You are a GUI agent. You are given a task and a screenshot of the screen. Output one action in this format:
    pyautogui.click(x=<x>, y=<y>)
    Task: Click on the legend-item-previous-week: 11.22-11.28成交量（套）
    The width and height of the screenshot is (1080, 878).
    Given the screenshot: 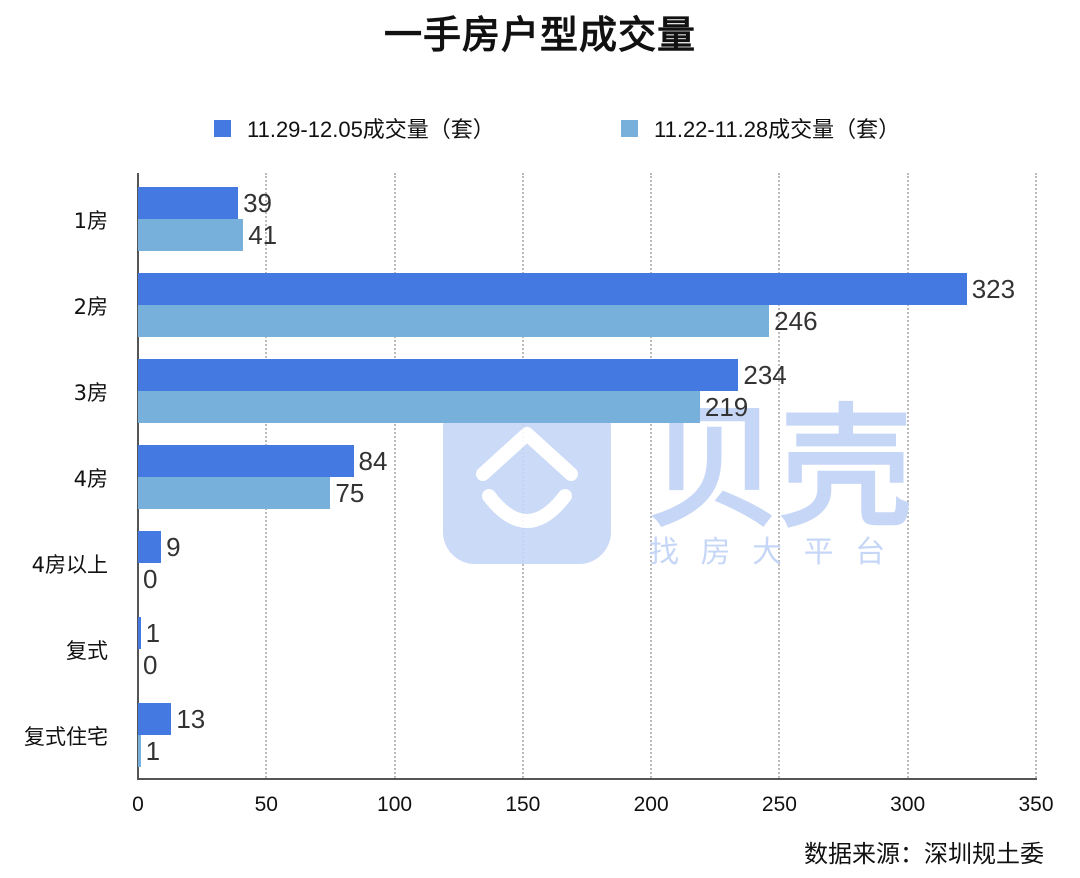 What is the action you would take?
    pyautogui.click(x=760, y=128)
    